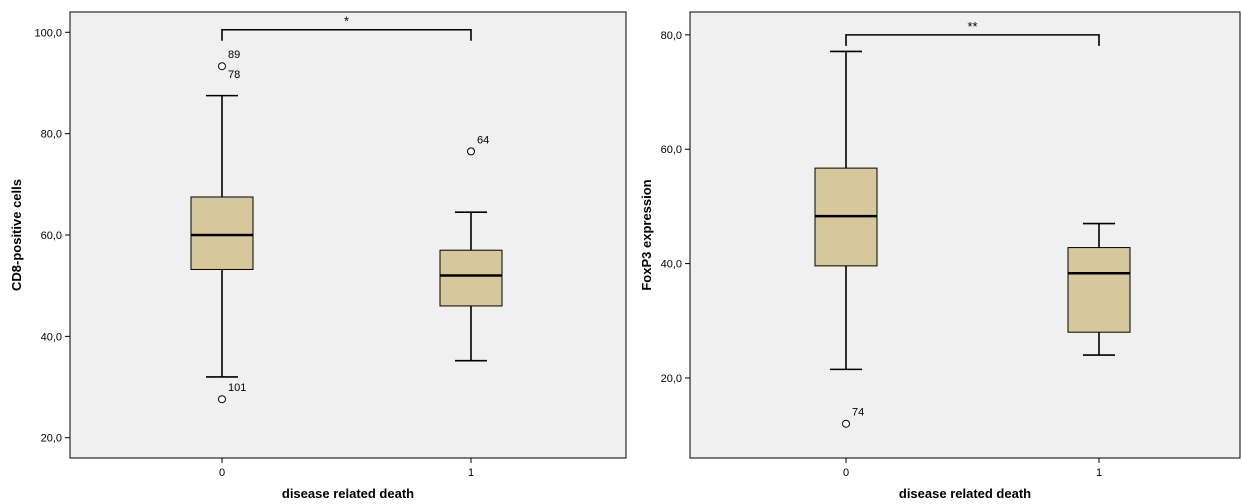 This screenshot has width=1242, height=504. I want to click on foxp3-box-group, so click(1099, 289).